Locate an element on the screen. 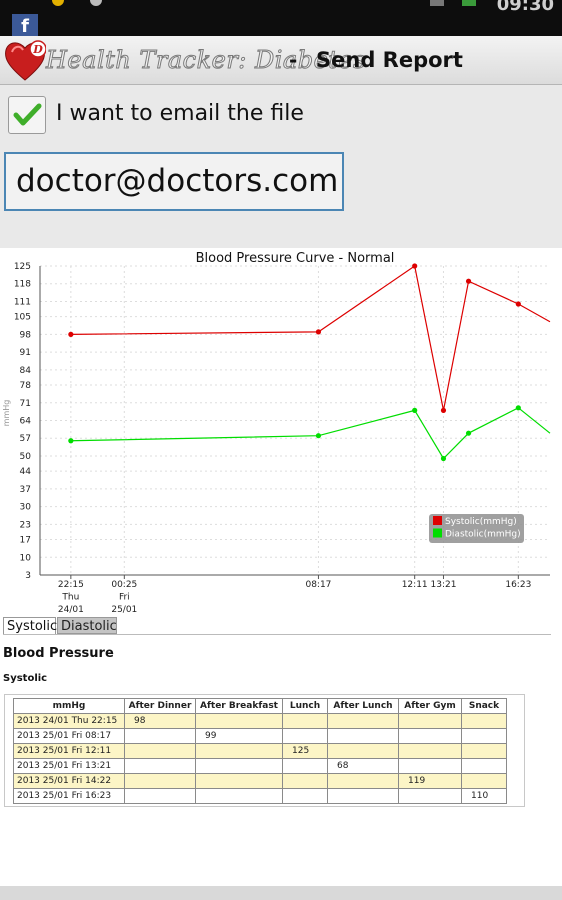 The height and width of the screenshot is (900, 562). y-tick-label: 17 is located at coordinates (25, 541).